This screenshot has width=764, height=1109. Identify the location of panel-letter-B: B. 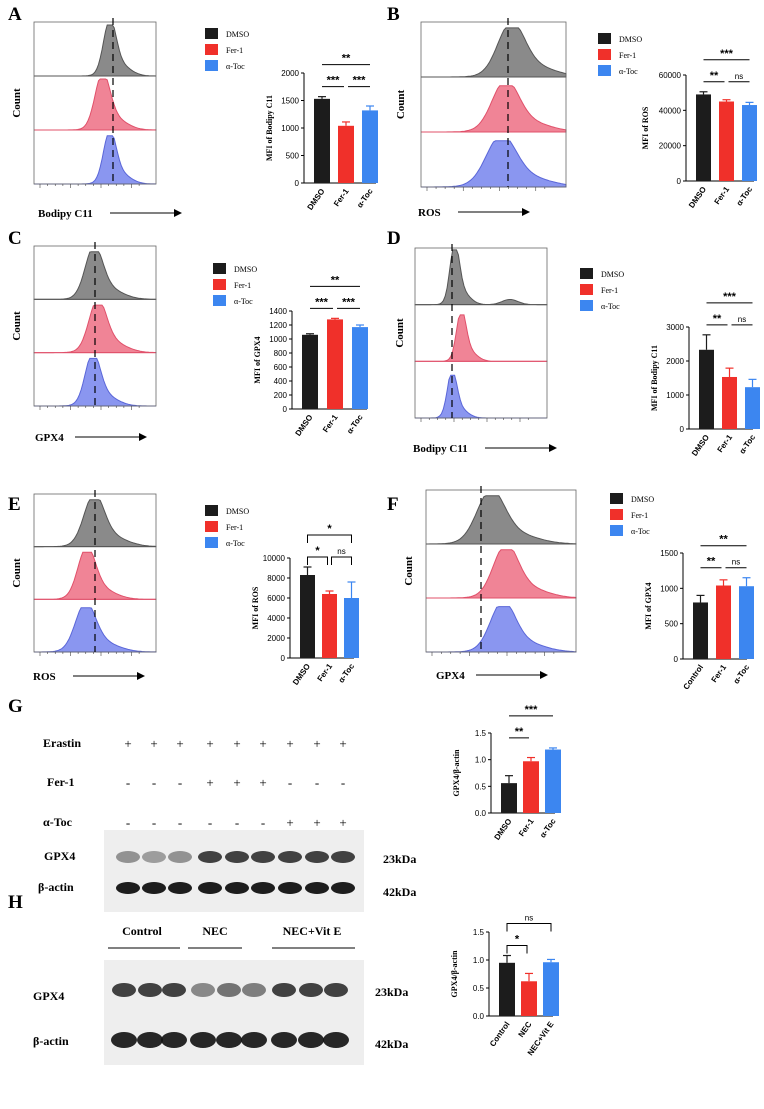
(393, 14).